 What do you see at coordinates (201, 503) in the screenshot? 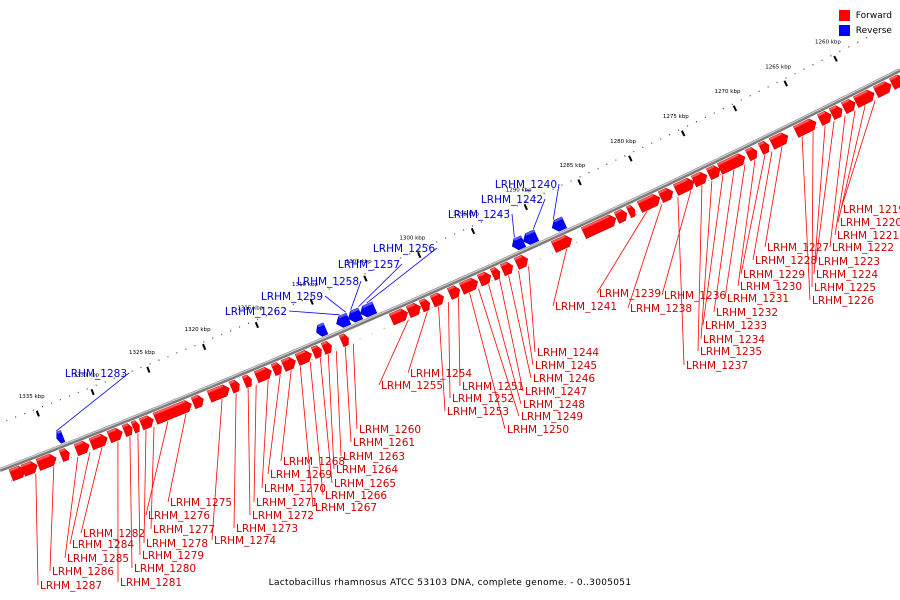
I see `gene-label: LRHM_1275` at bounding box center [201, 503].